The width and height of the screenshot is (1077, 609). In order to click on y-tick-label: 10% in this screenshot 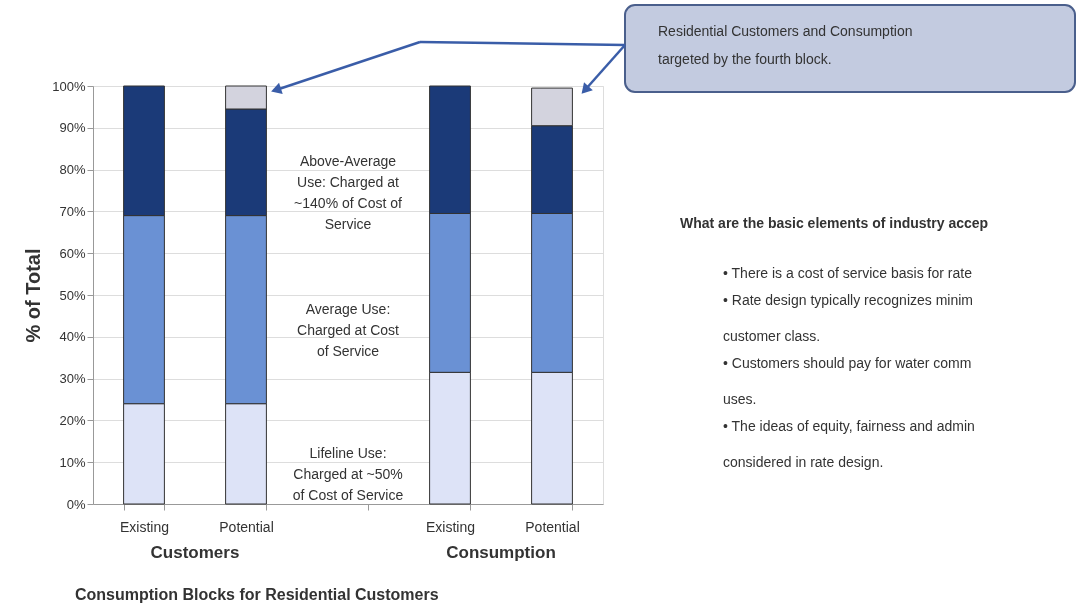, I will do `click(72, 462)`.